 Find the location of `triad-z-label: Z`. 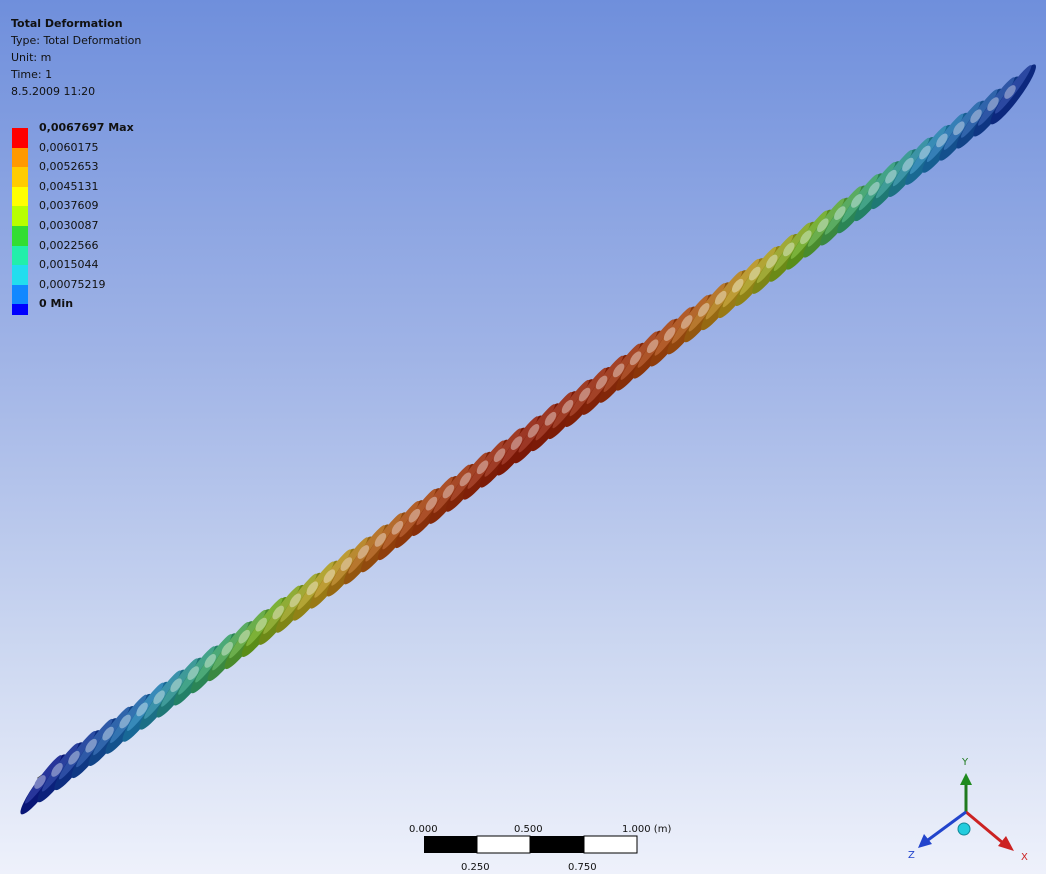

triad-z-label: Z is located at coordinates (911, 855).